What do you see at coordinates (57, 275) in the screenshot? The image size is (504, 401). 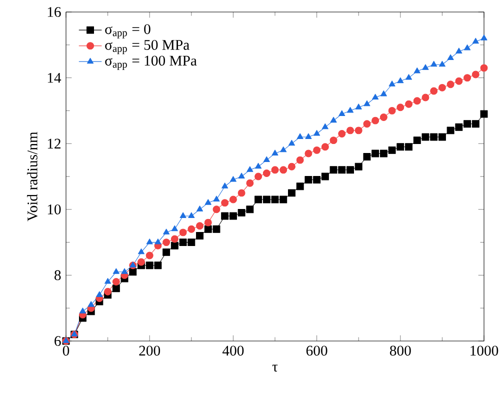 I see `y-tick-label: 8` at bounding box center [57, 275].